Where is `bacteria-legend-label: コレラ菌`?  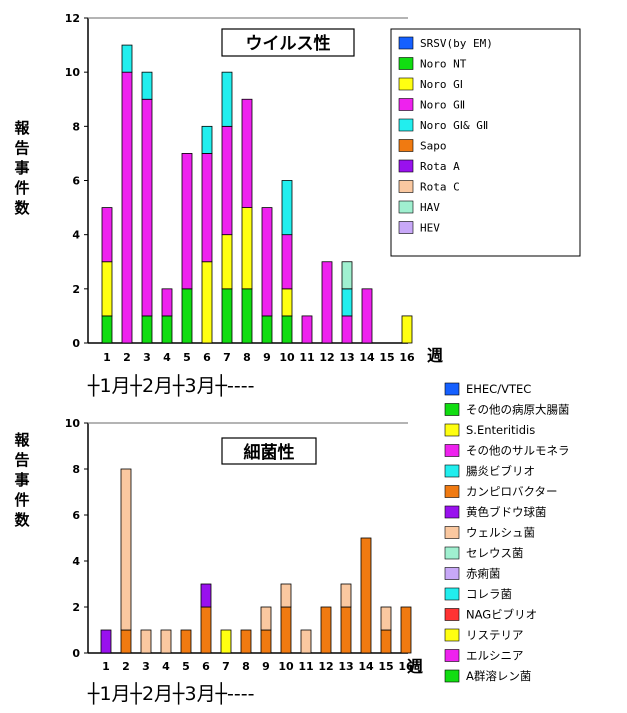
bacteria-legend-label: コレラ菌 is located at coordinates (489, 594).